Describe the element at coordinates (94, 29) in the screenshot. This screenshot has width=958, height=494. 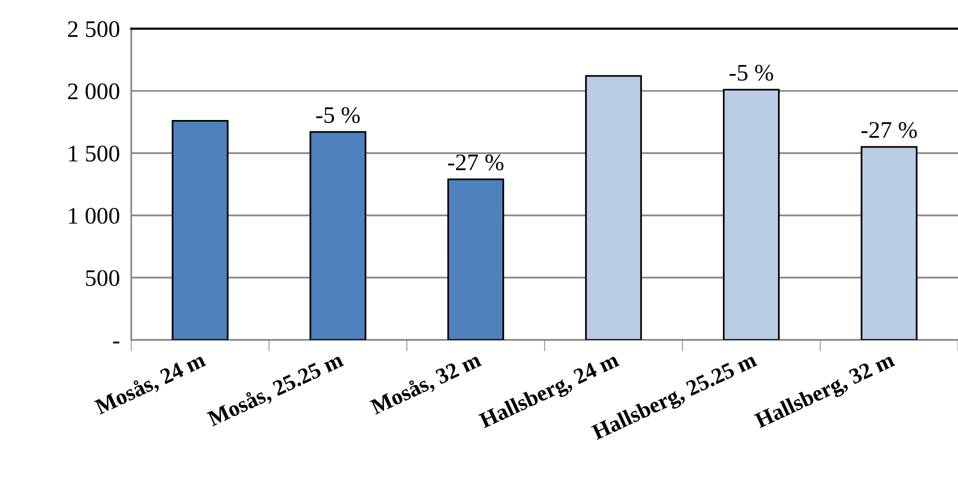
I see `y-tick-label: 2 500` at that location.